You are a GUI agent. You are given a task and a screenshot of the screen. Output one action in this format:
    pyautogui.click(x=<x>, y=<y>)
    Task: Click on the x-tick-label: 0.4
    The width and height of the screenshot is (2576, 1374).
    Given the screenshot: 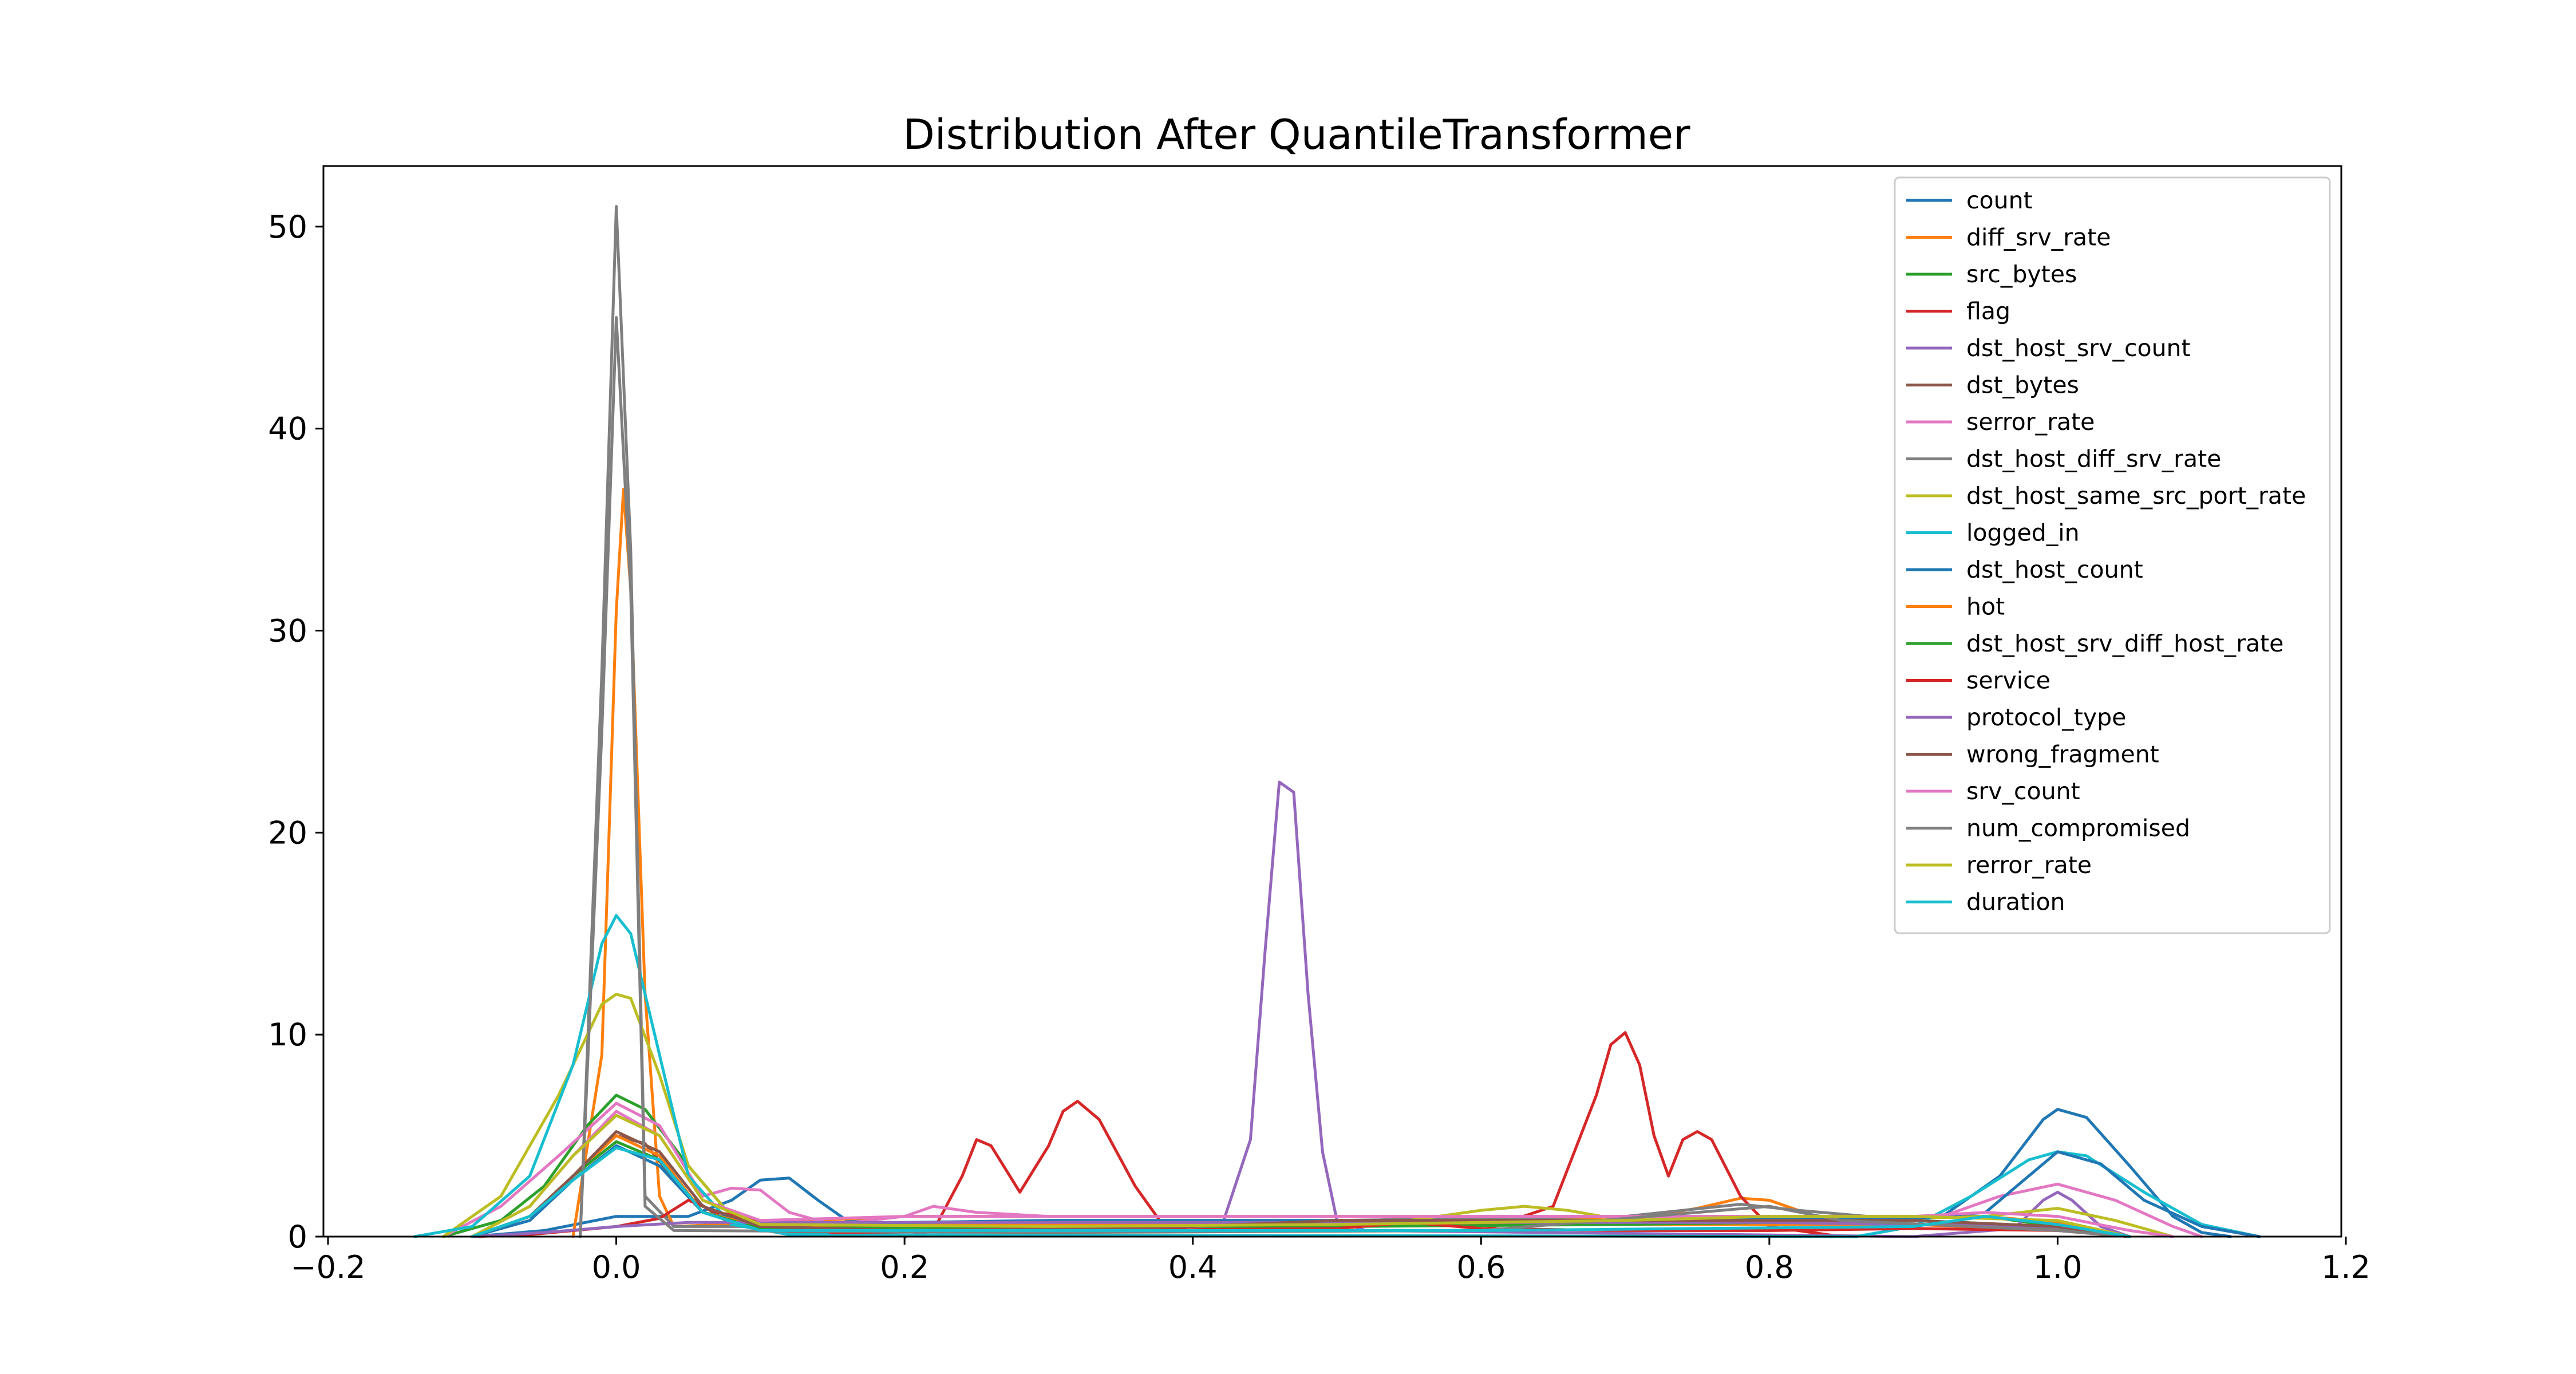 What is the action you would take?
    pyautogui.click(x=1193, y=1267)
    